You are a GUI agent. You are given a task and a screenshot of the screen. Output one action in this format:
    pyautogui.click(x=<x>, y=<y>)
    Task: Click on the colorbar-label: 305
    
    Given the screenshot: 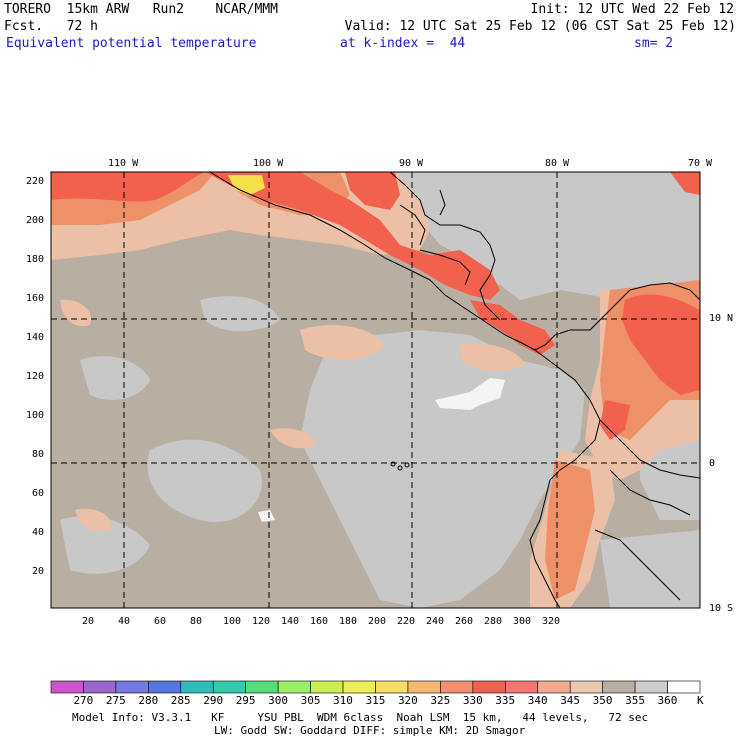 What is the action you would take?
    pyautogui.click(x=310, y=700)
    